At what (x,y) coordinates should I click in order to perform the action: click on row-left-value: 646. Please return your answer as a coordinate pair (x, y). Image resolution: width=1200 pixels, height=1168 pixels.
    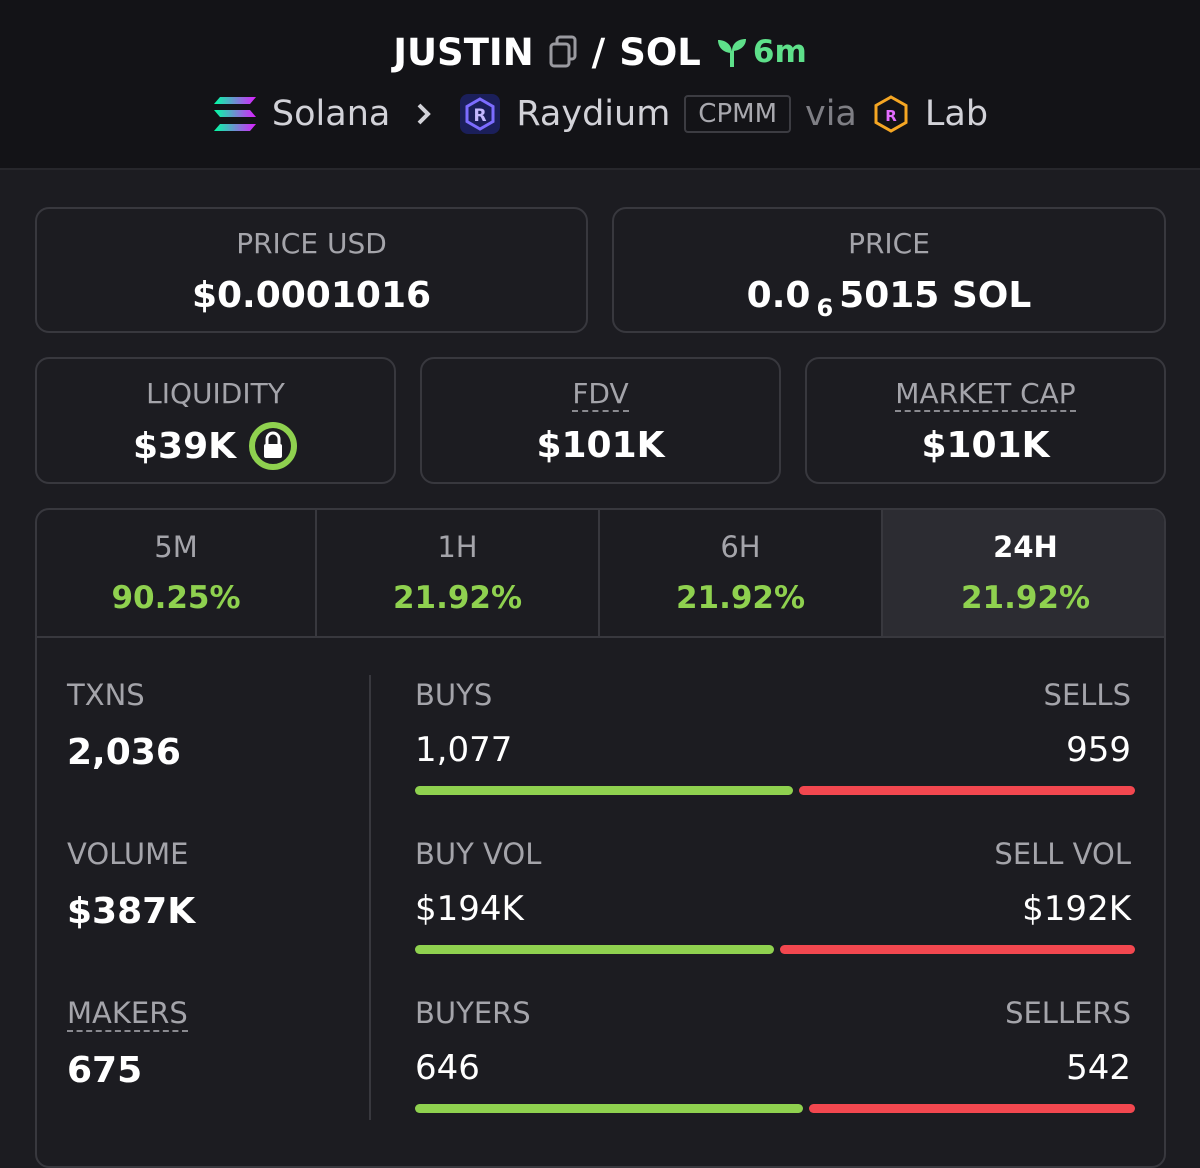
    Looking at the image, I should click on (447, 1068).